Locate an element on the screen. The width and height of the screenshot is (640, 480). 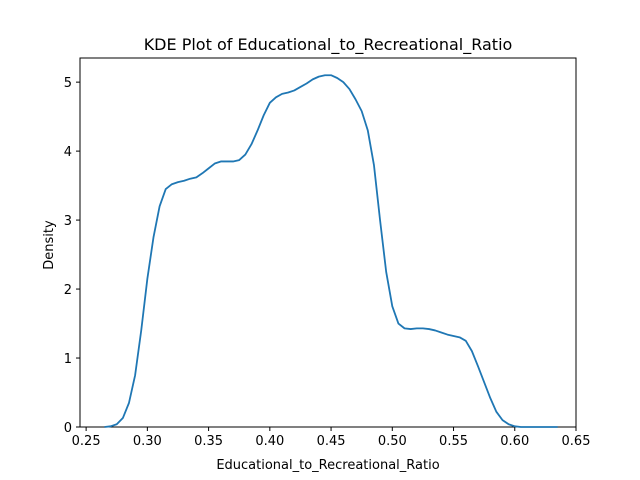
x-axis: 0.25 0.30 0.35 0.40 0.45 0.50 0.55 0.60 0.65 is located at coordinates (331, 438).